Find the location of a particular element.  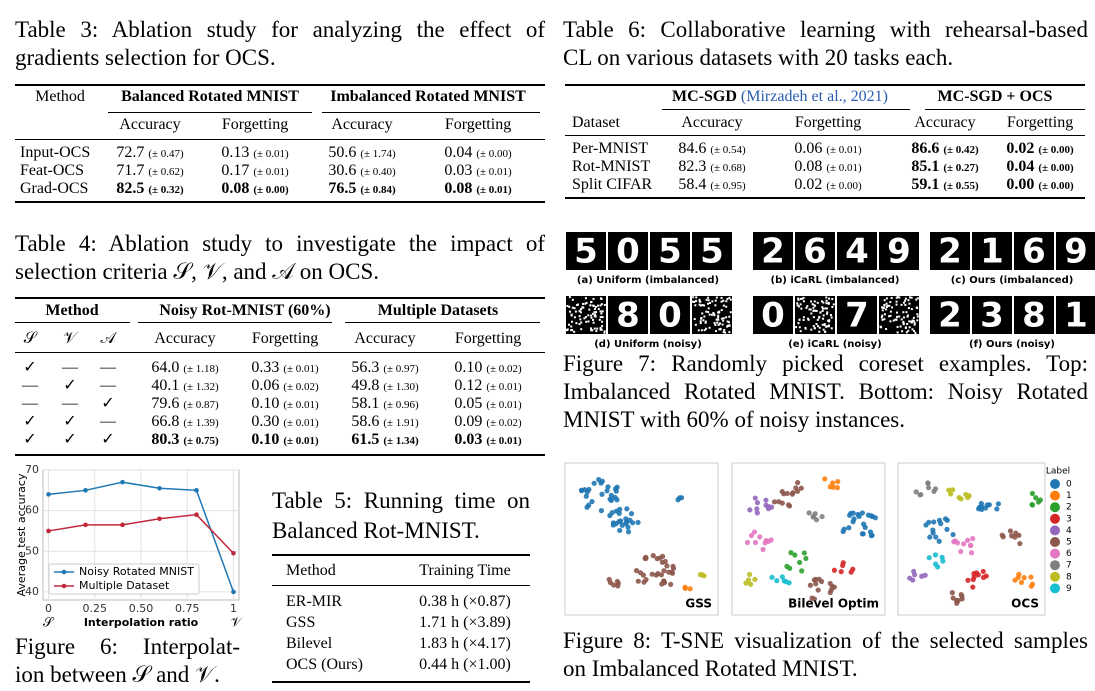

legend-label: 2 is located at coordinates (1069, 508).